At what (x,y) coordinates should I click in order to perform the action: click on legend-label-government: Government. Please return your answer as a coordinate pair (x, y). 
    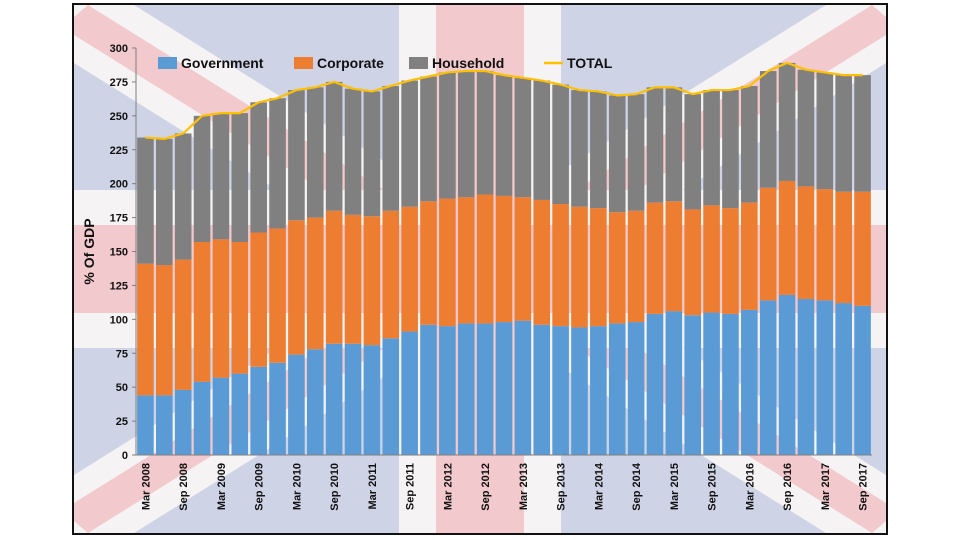
    Looking at the image, I should click on (222, 63).